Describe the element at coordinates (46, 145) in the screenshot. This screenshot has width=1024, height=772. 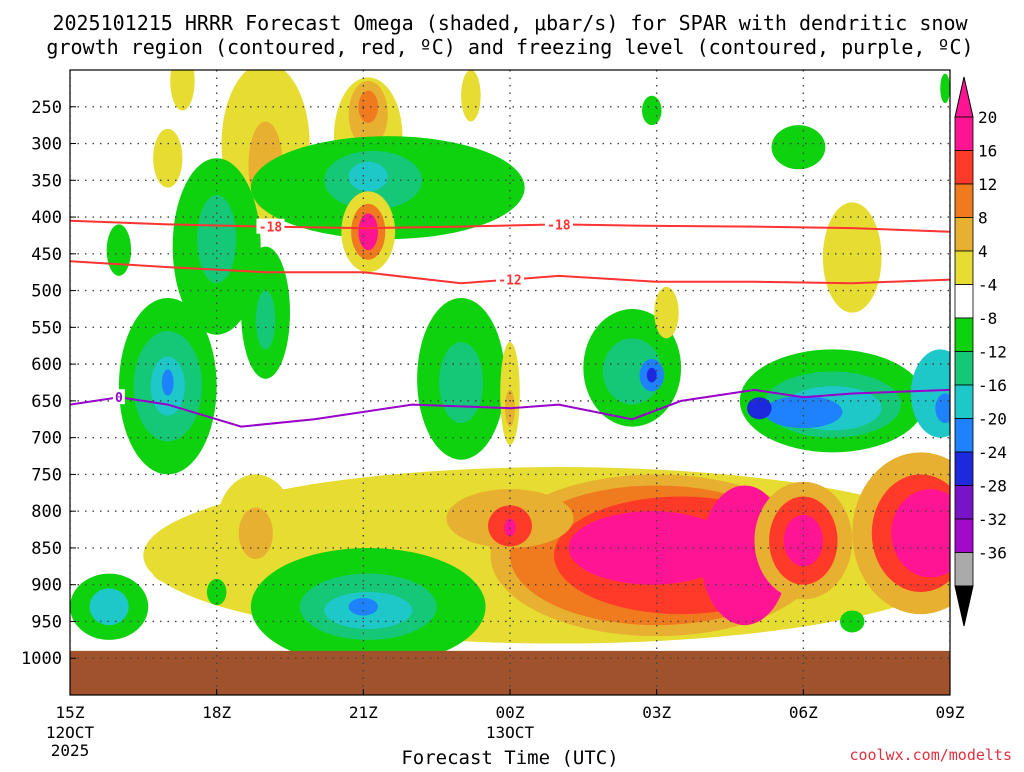
I see `y-tick-label: 300` at that location.